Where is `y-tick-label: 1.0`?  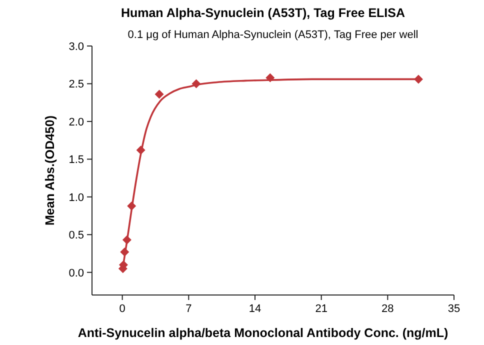 y-tick-label: 1.0 is located at coordinates (76, 198).